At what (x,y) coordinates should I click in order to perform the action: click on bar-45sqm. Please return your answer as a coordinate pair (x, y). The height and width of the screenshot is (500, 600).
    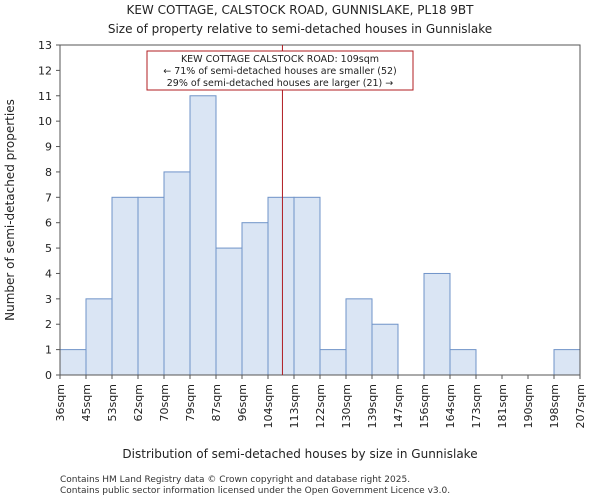
    Looking at the image, I should click on (99, 337).